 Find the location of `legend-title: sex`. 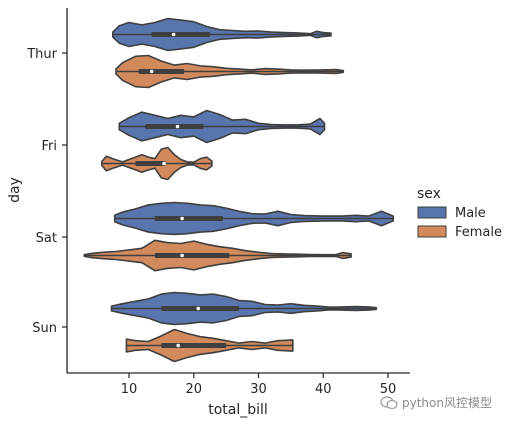

legend-title: sex is located at coordinates (429, 194).